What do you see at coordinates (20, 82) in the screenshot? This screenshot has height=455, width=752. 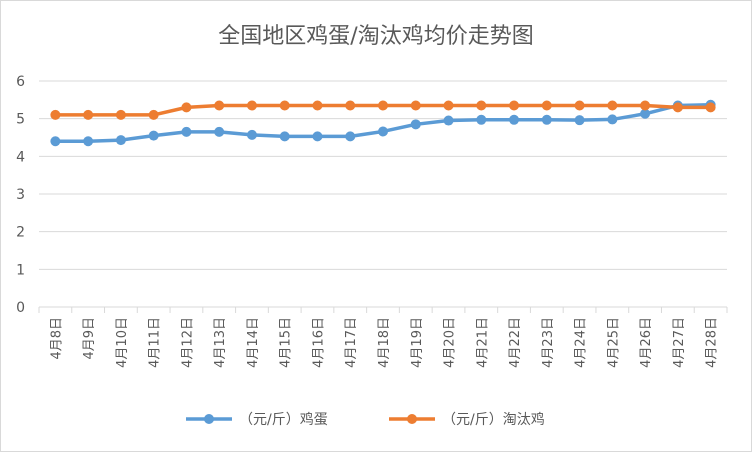 I see `y-tick-label: 6` at bounding box center [20, 82].